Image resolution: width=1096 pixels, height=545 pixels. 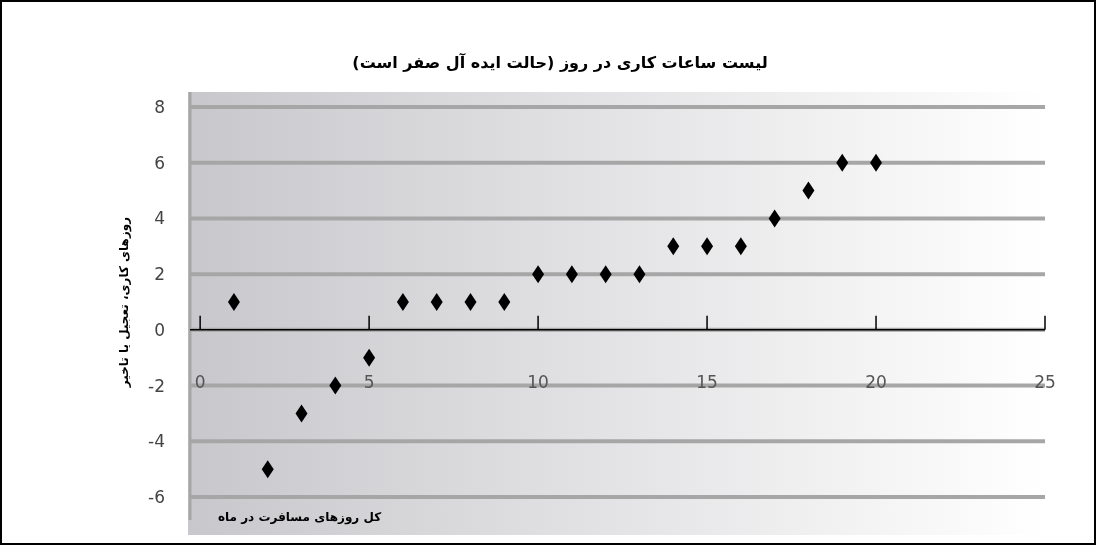 What do you see at coordinates (1045, 381) in the screenshot?
I see `x-tick-label: 25` at bounding box center [1045, 381].